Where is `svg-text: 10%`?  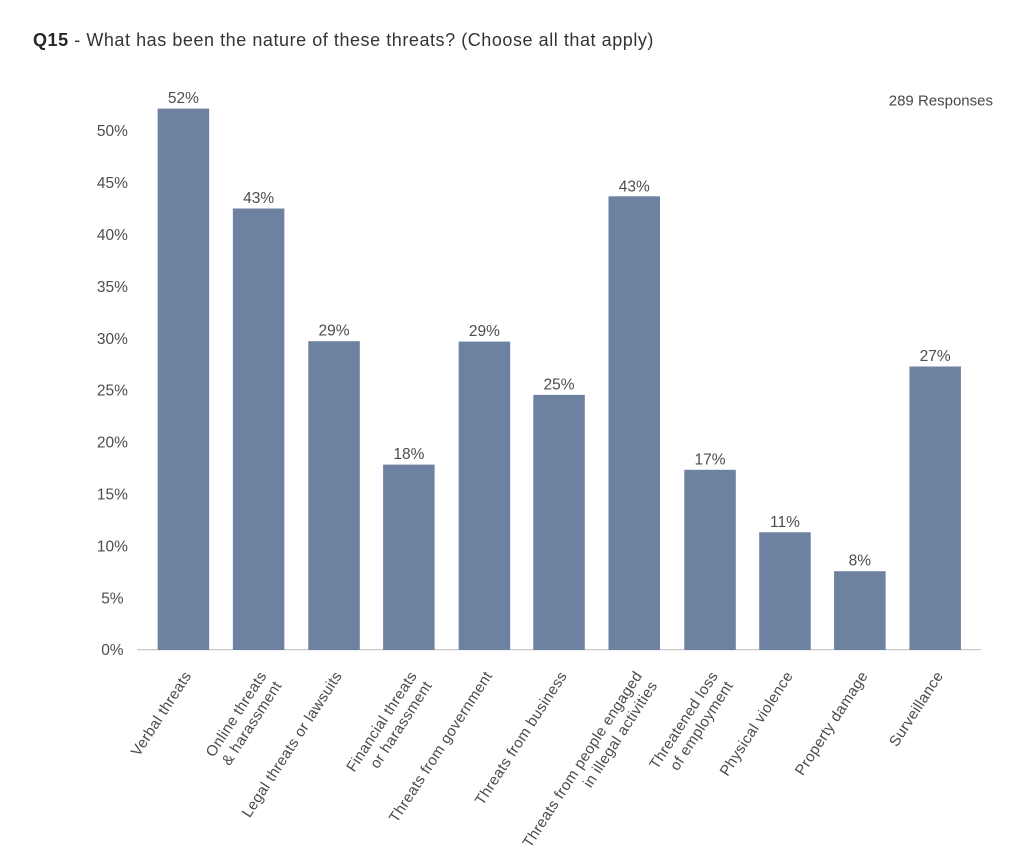 svg-text: 10% is located at coordinates (112, 546).